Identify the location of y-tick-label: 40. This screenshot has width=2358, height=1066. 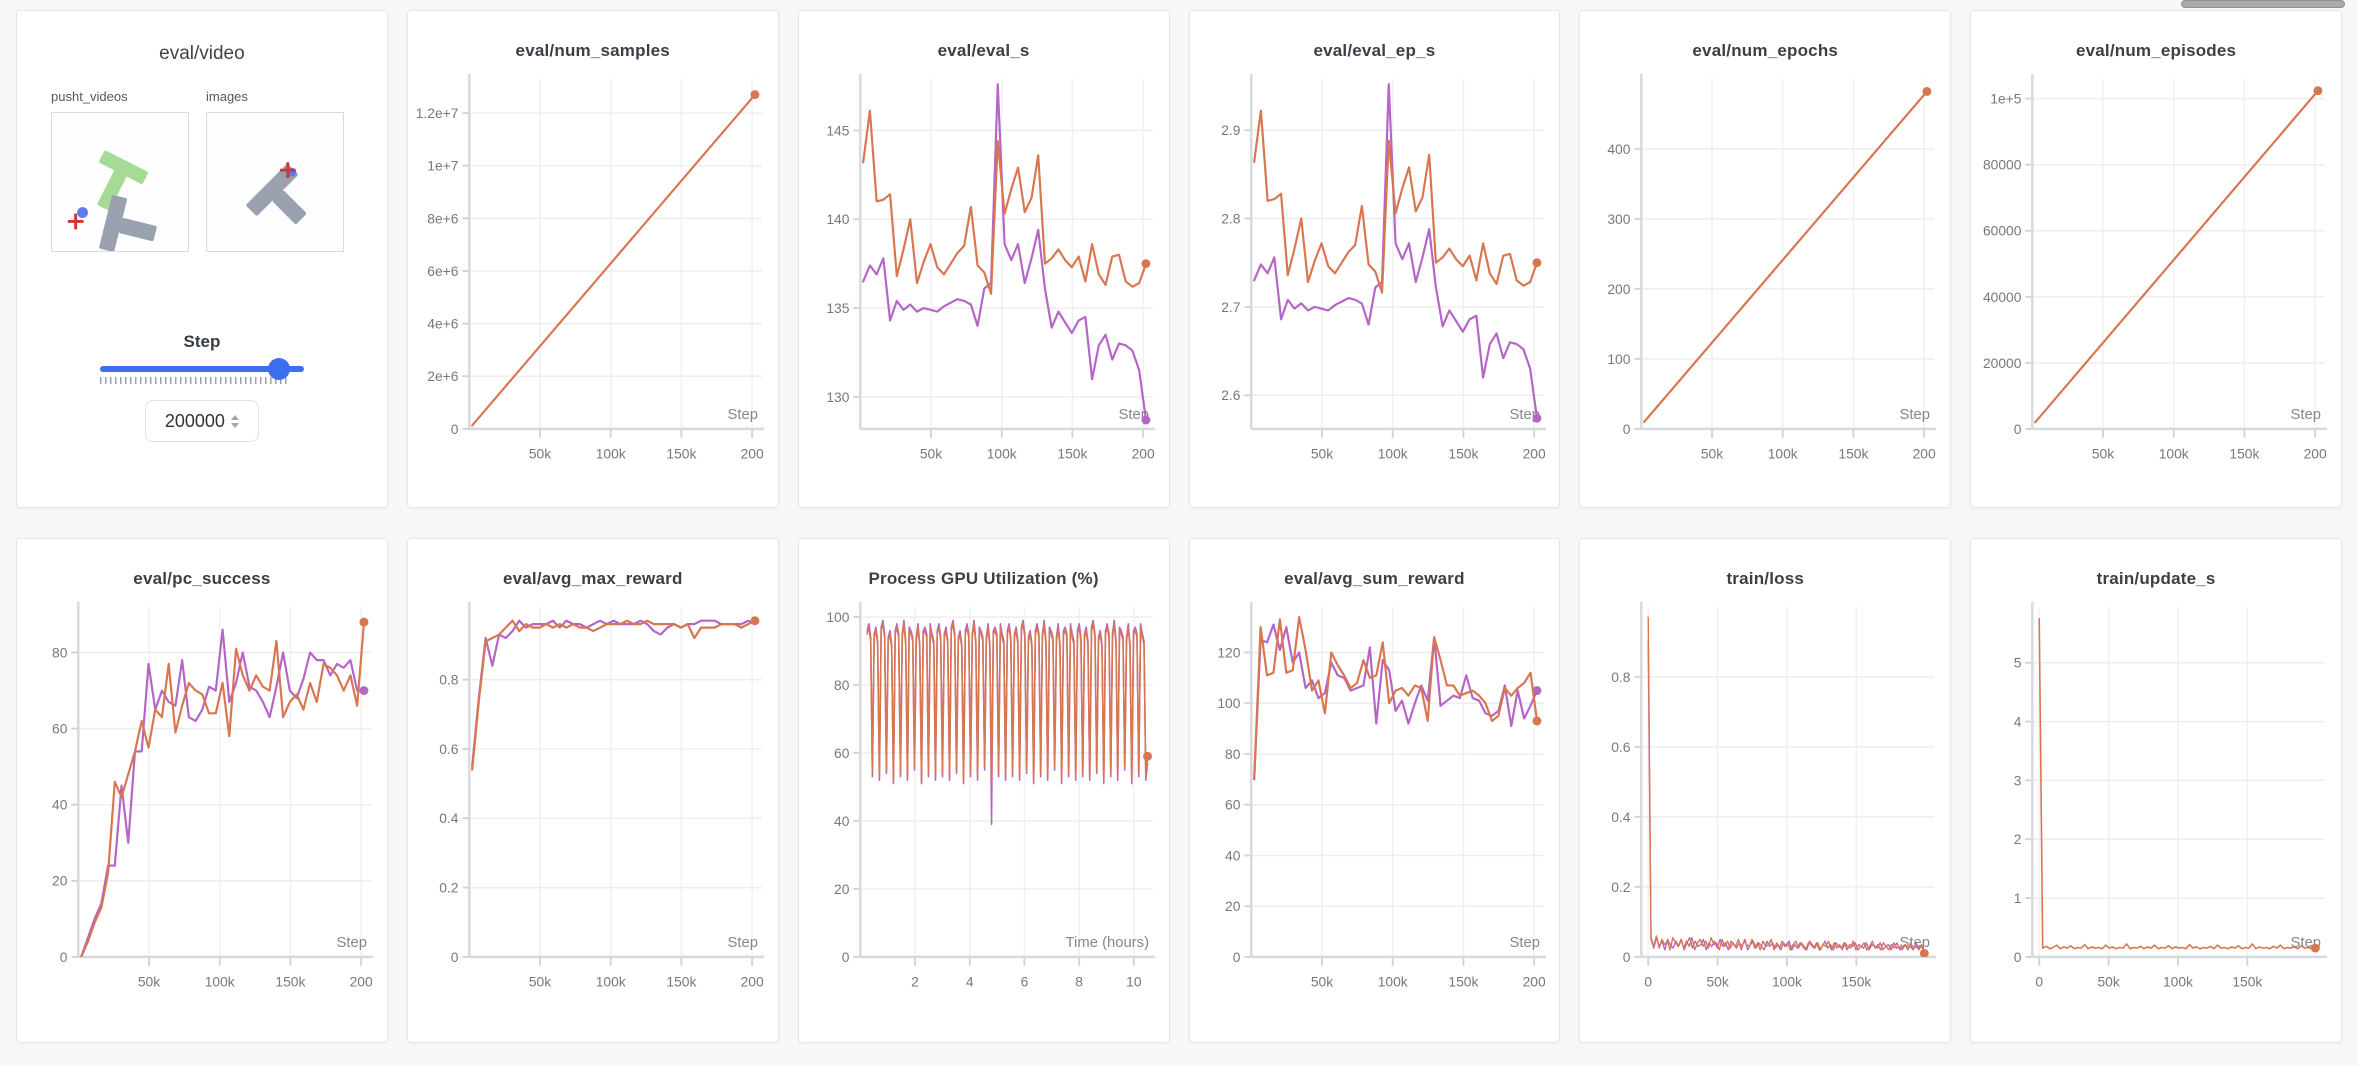
(60, 805).